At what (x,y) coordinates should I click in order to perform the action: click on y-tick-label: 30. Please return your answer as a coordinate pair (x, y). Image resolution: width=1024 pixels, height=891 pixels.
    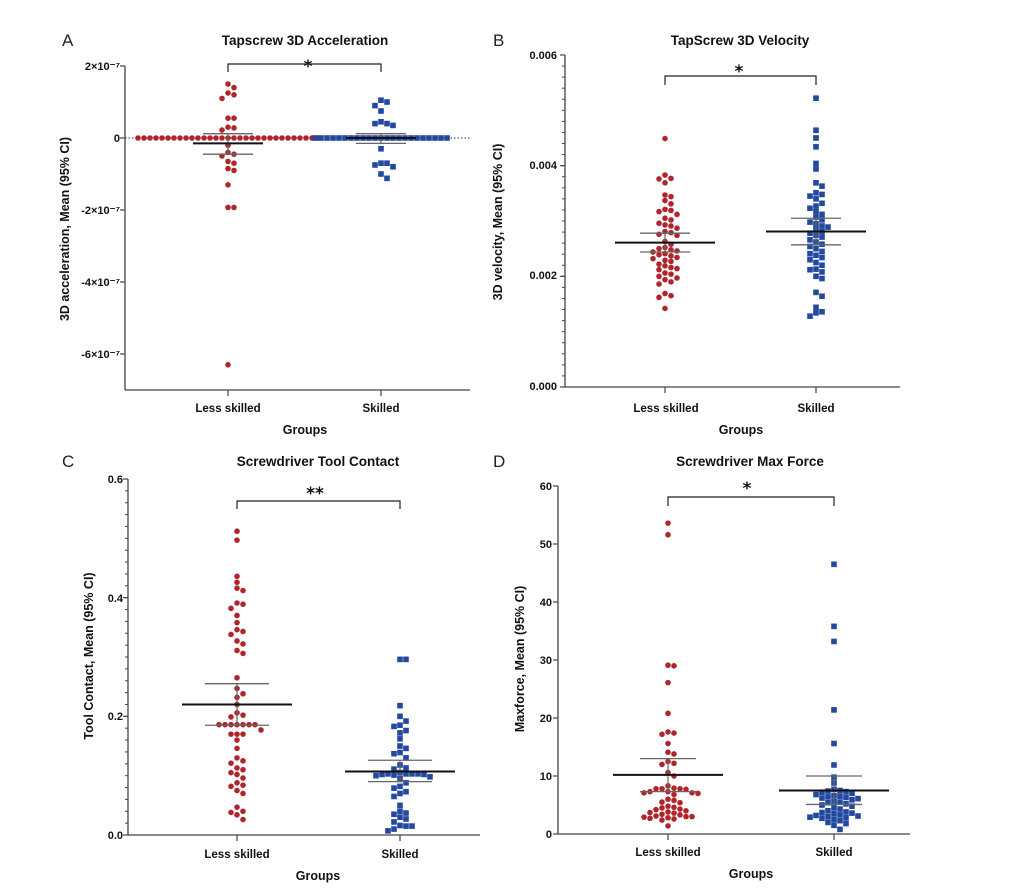
    Looking at the image, I should click on (546, 661).